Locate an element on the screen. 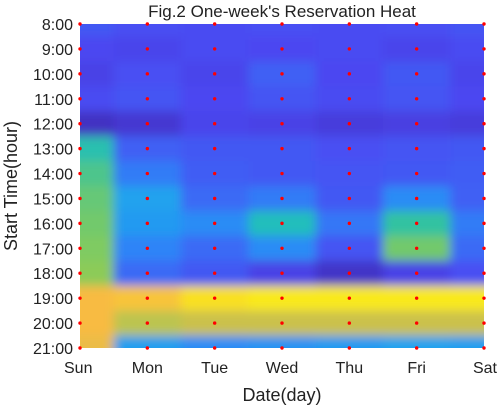 Image resolution: width=500 pixels, height=410 pixels. y-tick-label: 13:00 is located at coordinates (53, 150).